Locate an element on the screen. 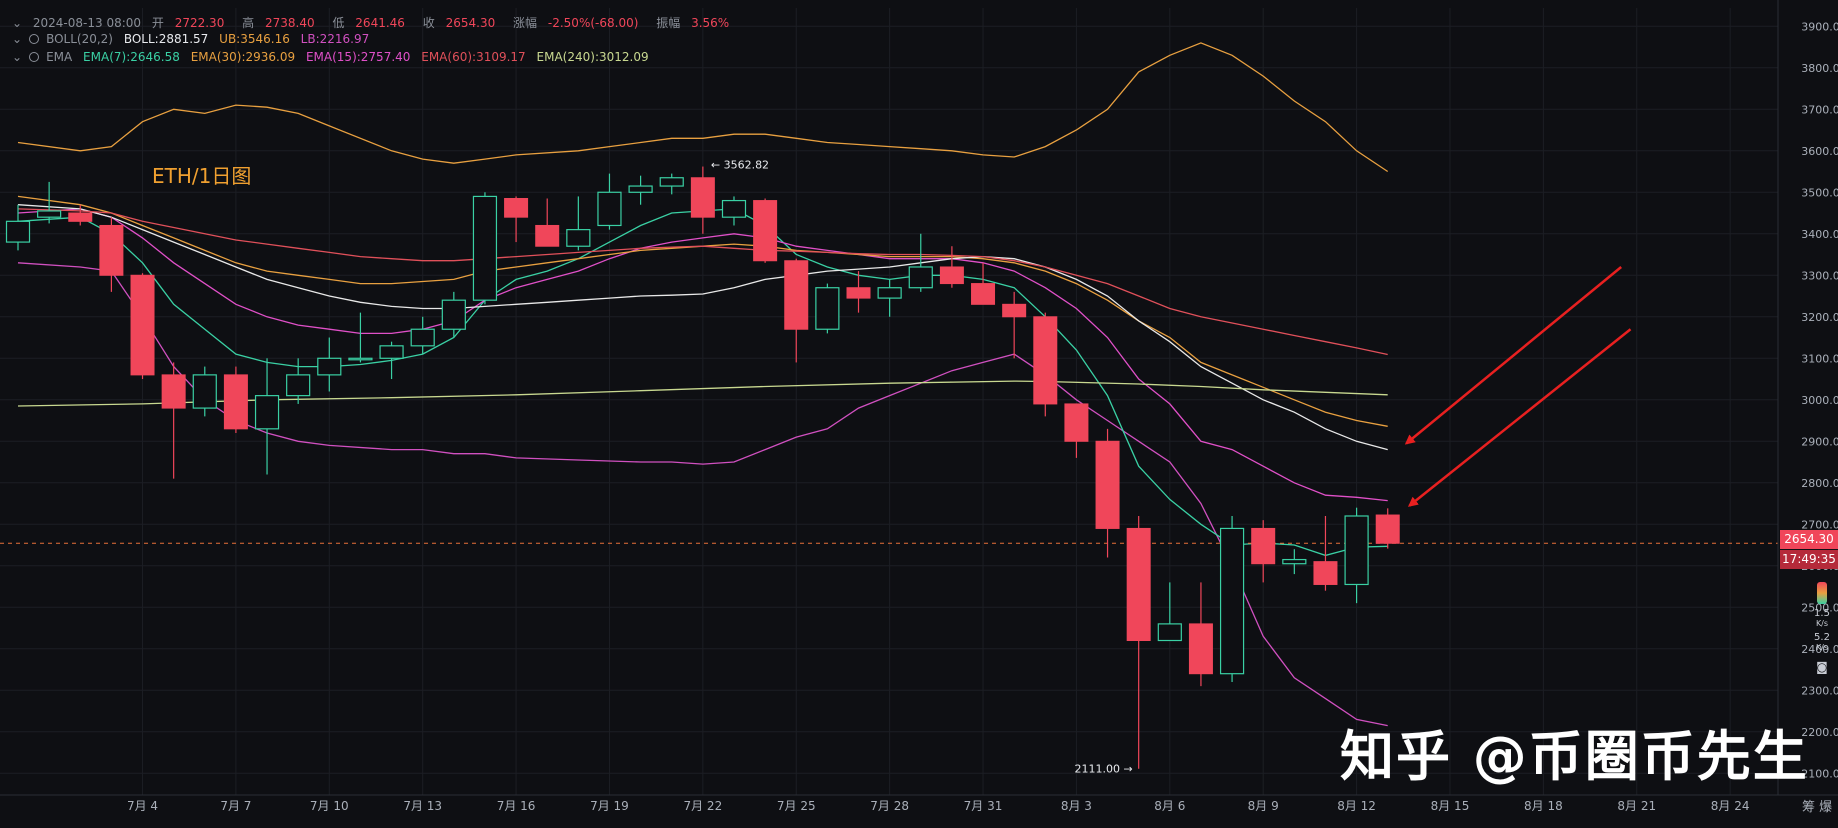  x-tick-label: 7月 7 is located at coordinates (235, 806).